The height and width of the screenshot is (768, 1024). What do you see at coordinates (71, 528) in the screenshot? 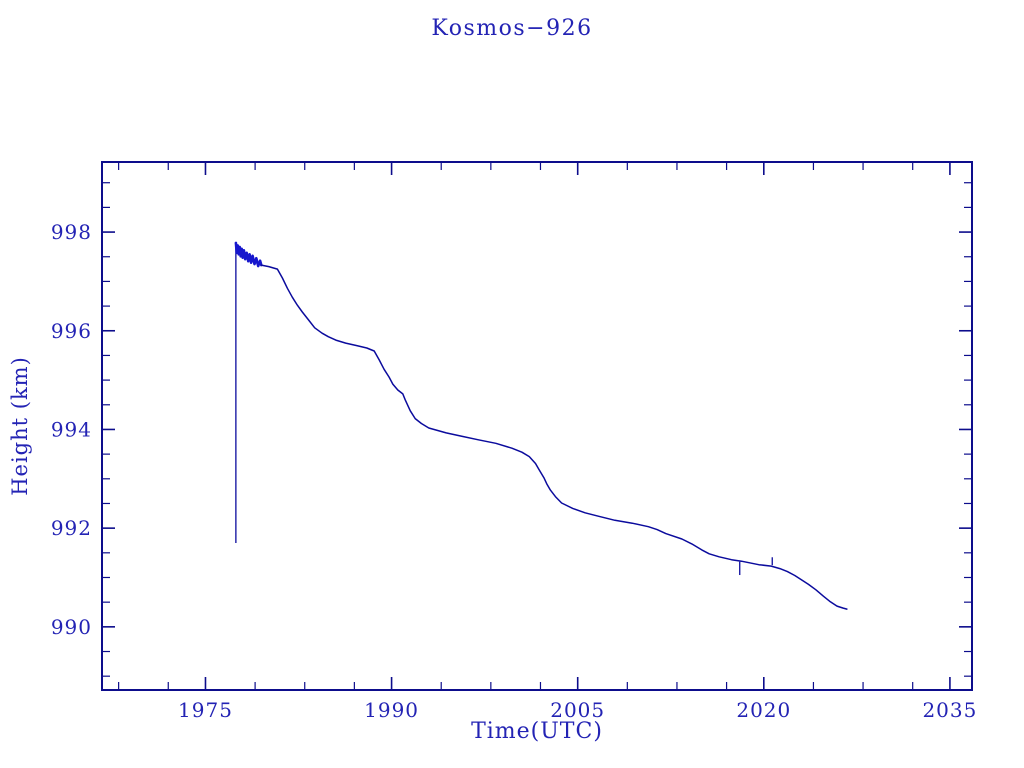
I see `y-tick-label: 992` at bounding box center [71, 528].